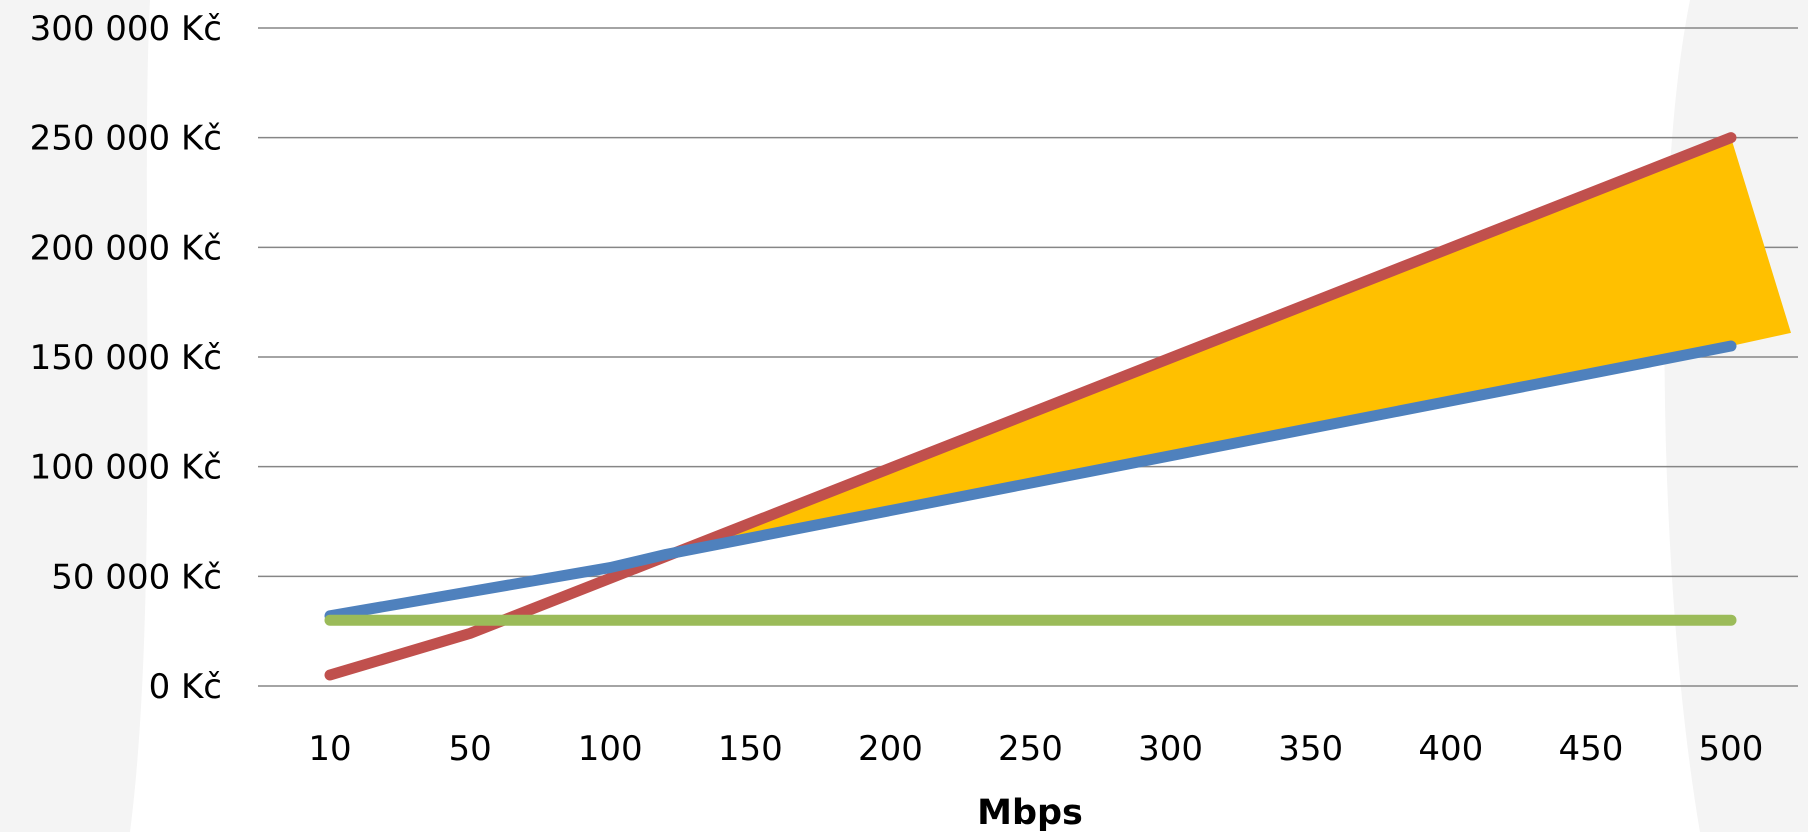 This screenshot has height=832, width=1808. Describe the element at coordinates (126, 139) in the screenshot. I see `y-tick-label: 250 000 Kč` at that location.